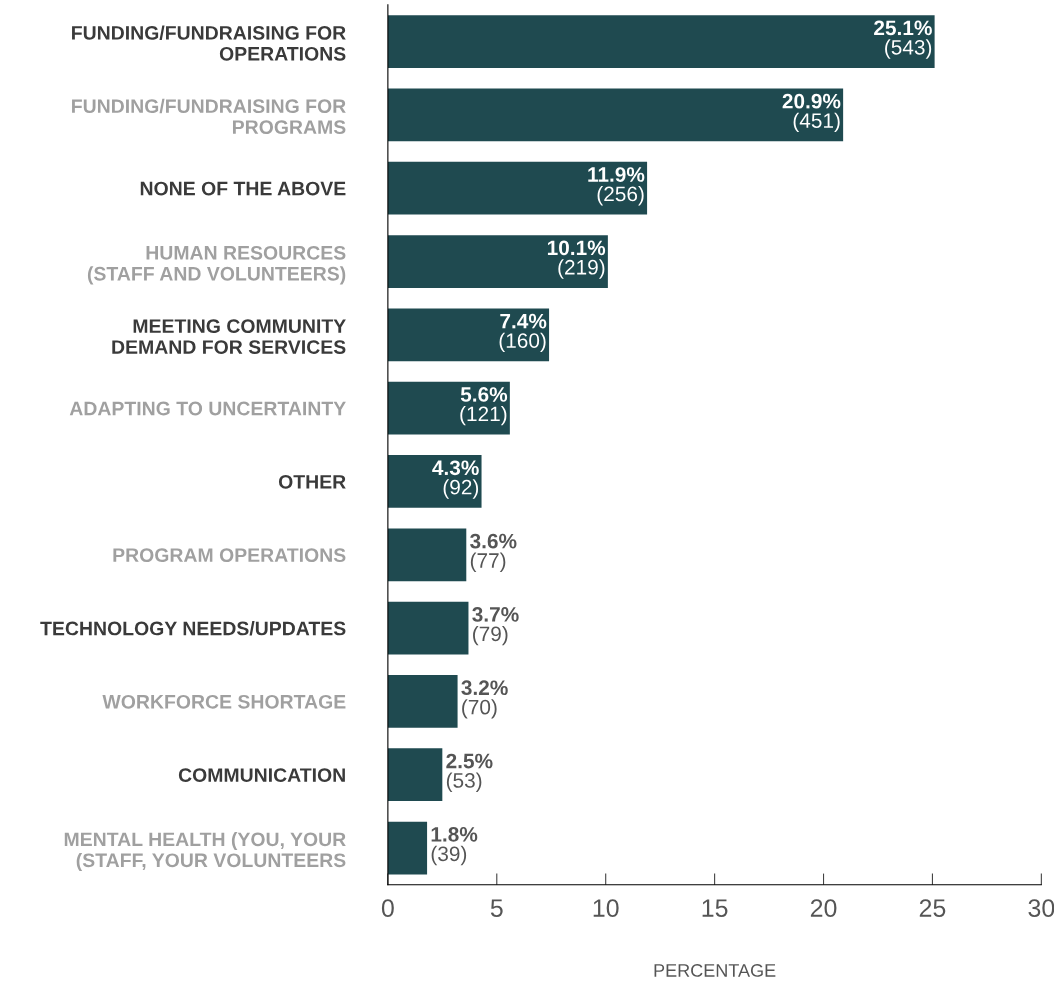 Image resolution: width=1054 pixels, height=983 pixels. I want to click on data-label: 2.5% (53), so click(469, 772).